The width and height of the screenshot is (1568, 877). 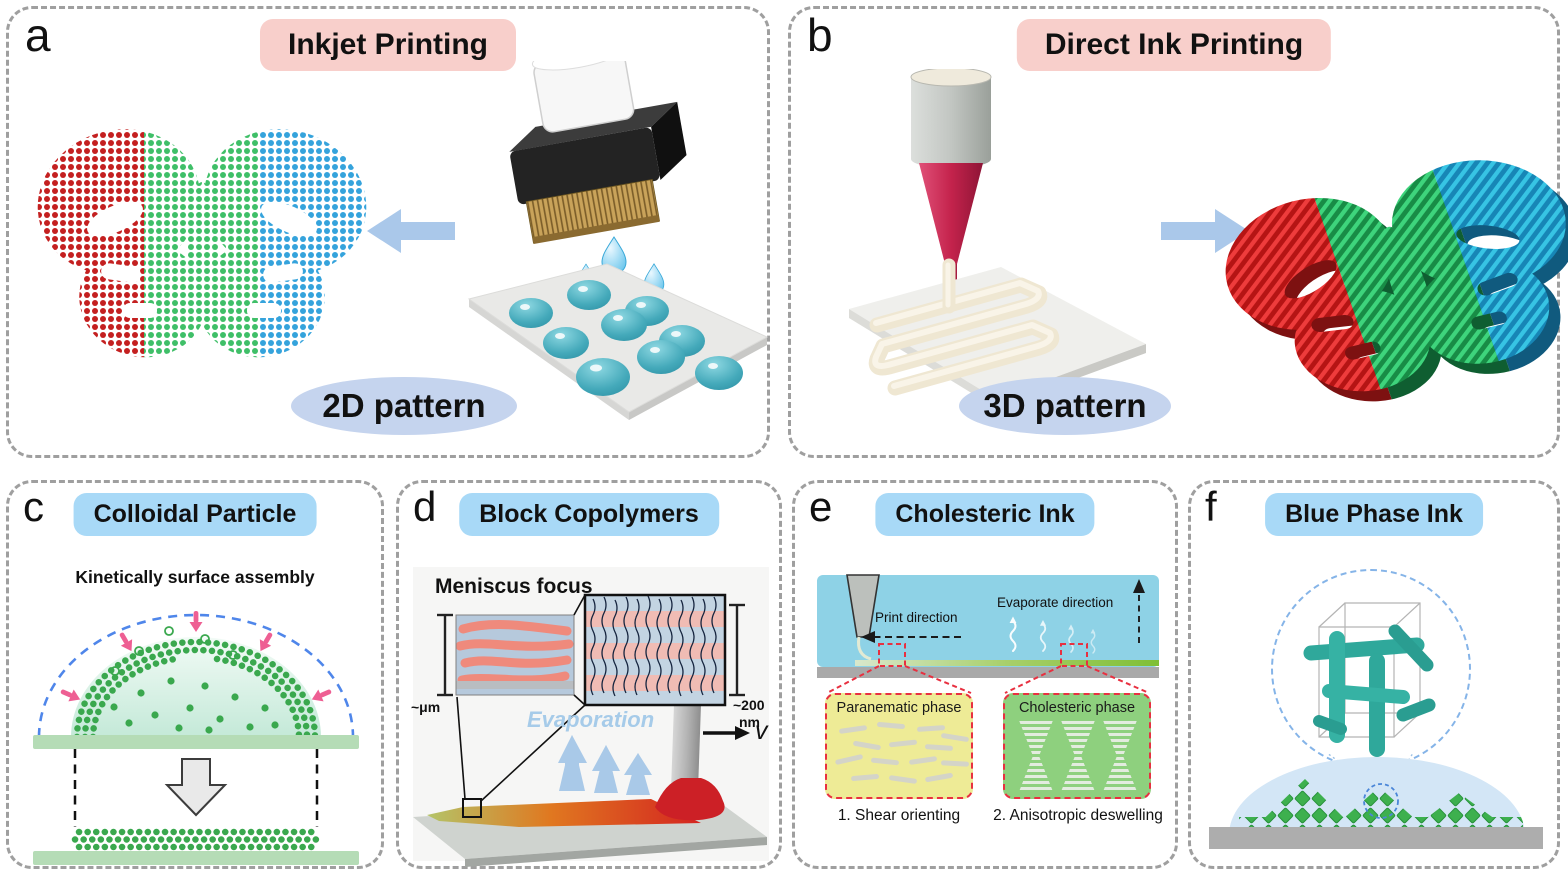 What do you see at coordinates (425, 506) in the screenshot?
I see `panel-d-label: d` at bounding box center [425, 506].